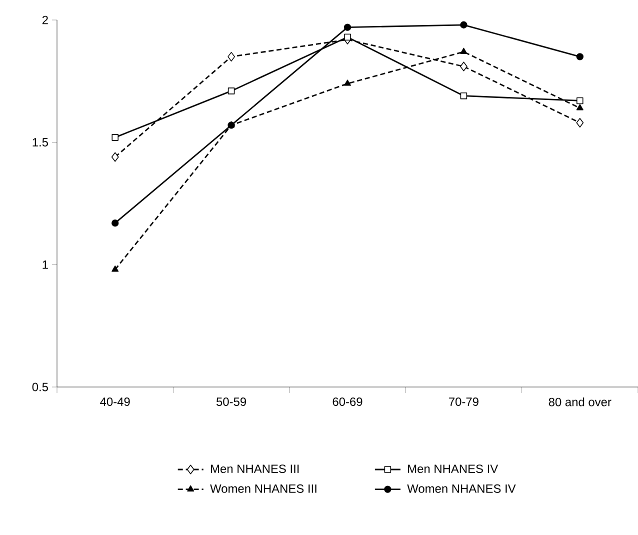 The image size is (638, 535). Describe the element at coordinates (580, 402) in the screenshot. I see `x-tick-label: 80 and over` at that location.